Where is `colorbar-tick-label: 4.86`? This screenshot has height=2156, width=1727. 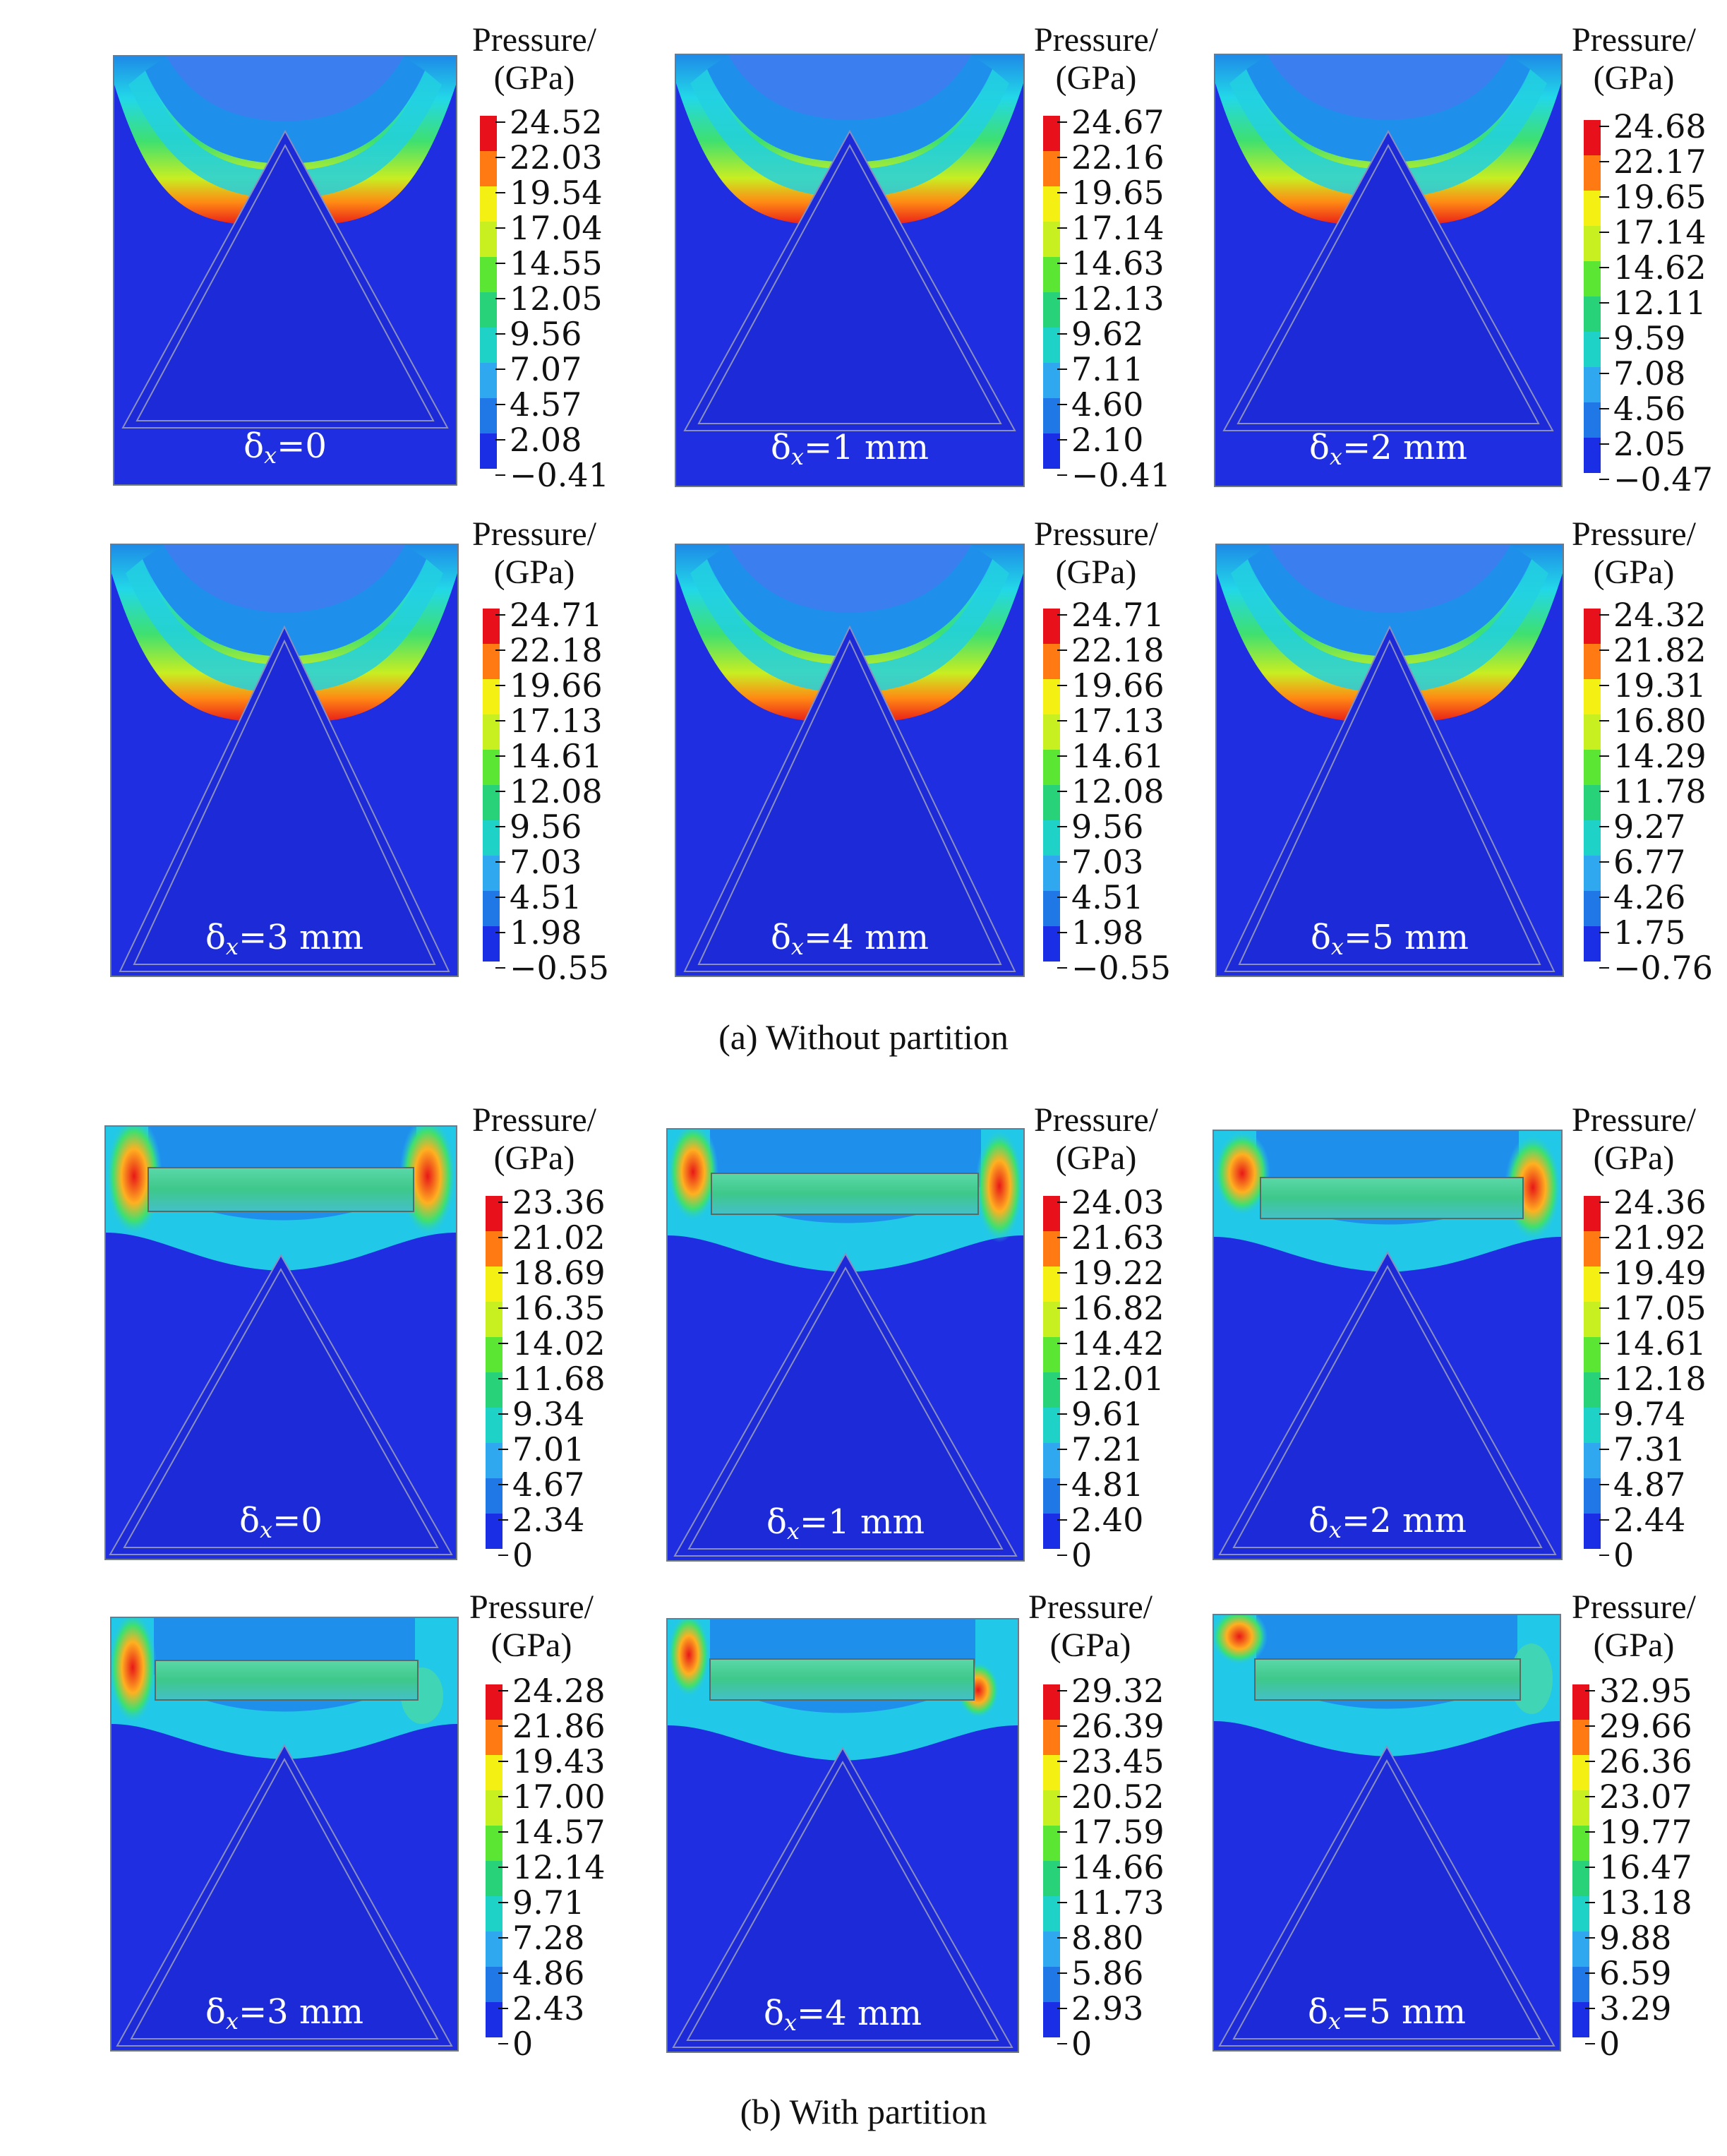 colorbar-tick-label: 4.86 is located at coordinates (541, 1973).